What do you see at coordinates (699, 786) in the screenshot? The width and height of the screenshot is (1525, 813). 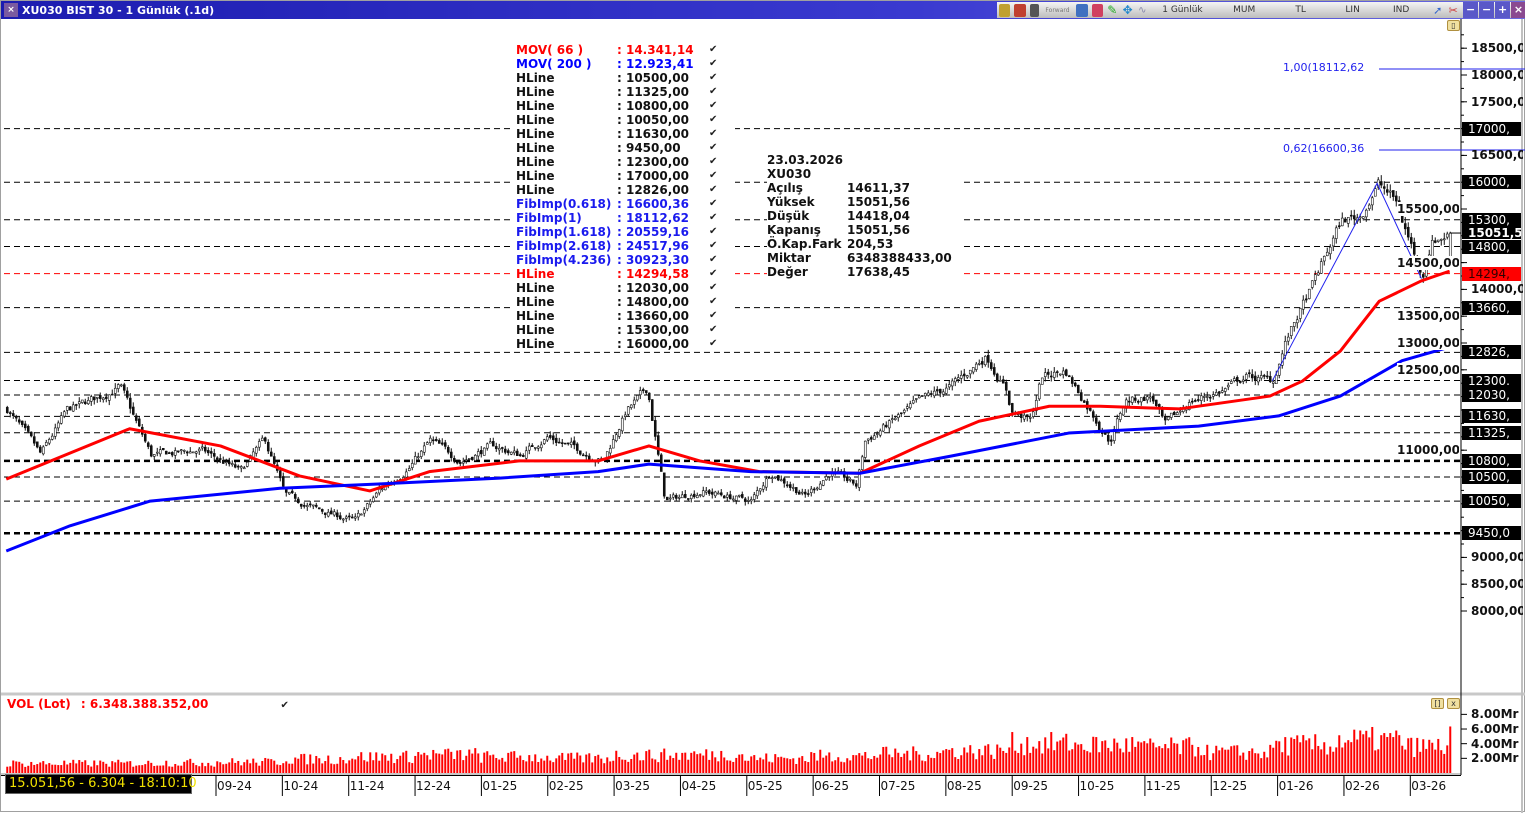 I see `time-tick-label: 04-25` at bounding box center [699, 786].